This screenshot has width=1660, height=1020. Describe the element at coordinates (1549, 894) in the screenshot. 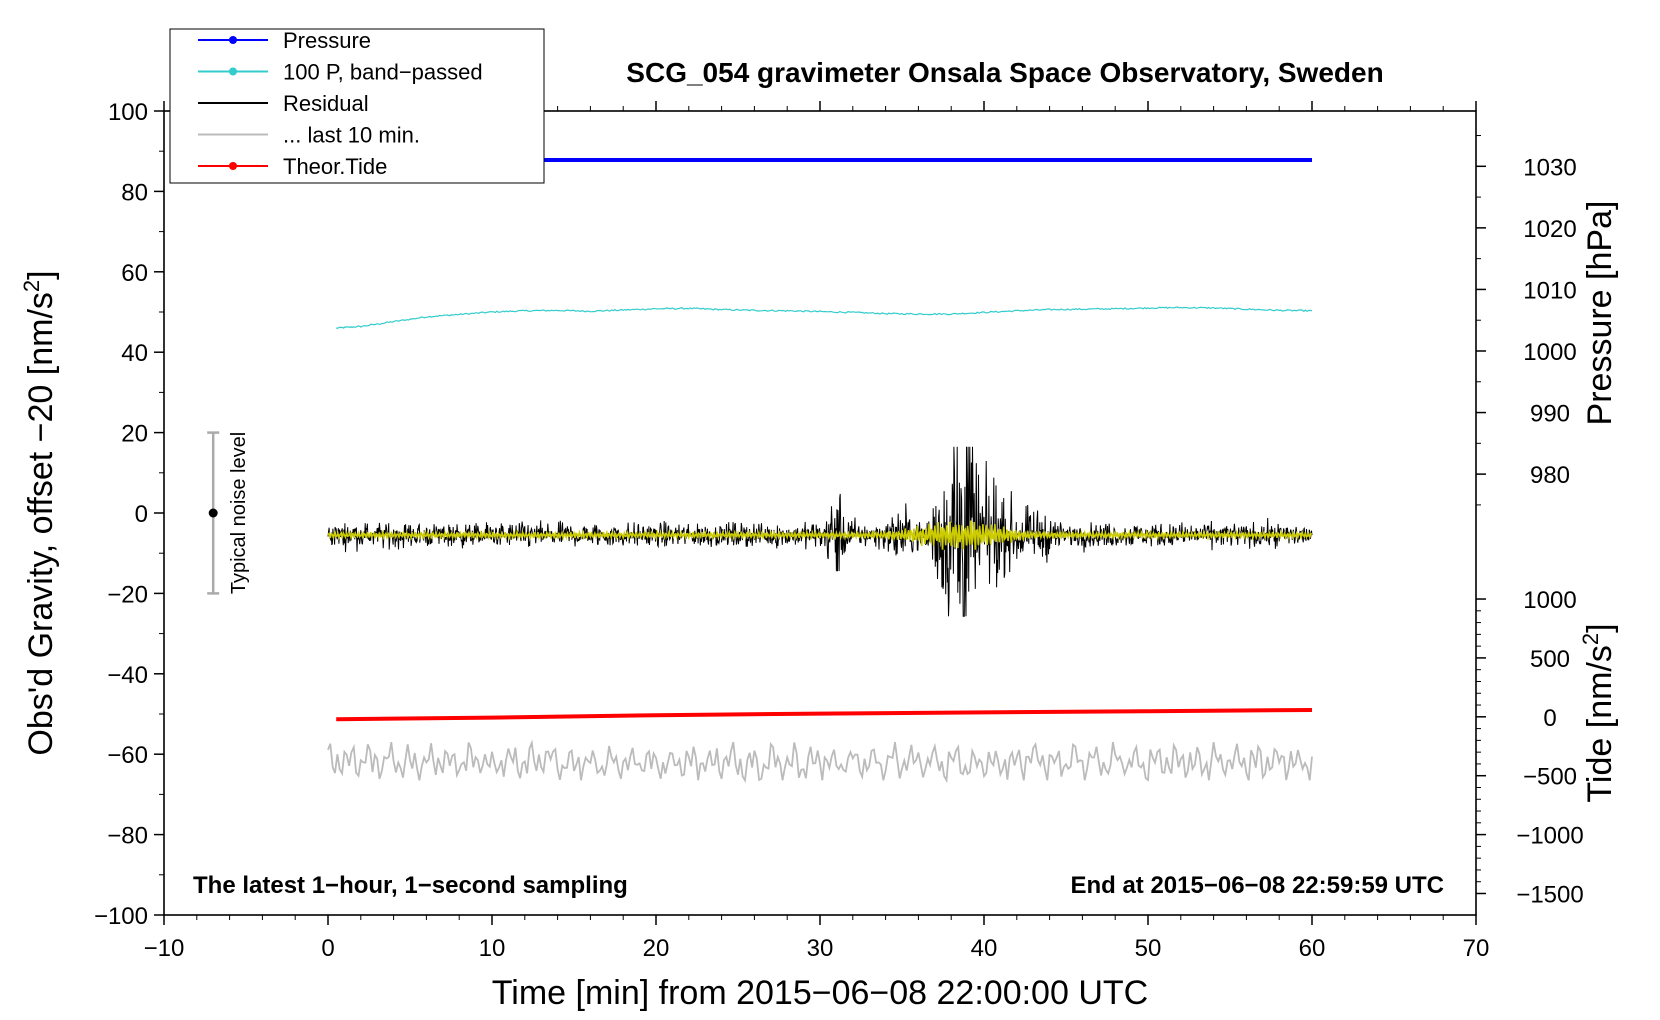

I see `tide-tick-label: −1500` at that location.